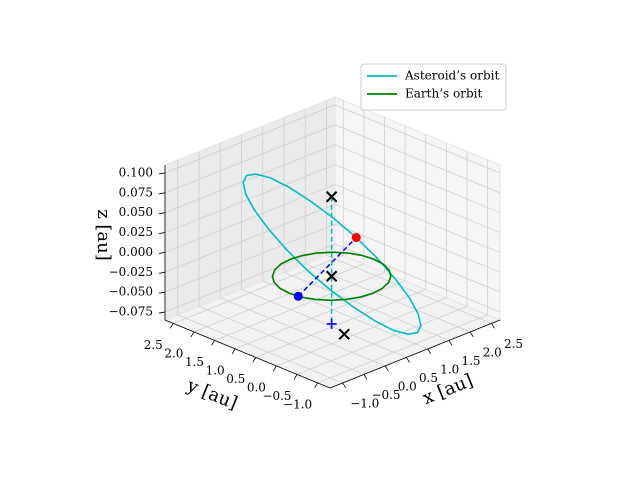  Describe the element at coordinates (173, 353) in the screenshot. I see `y-tick-label: 2.0` at that location.